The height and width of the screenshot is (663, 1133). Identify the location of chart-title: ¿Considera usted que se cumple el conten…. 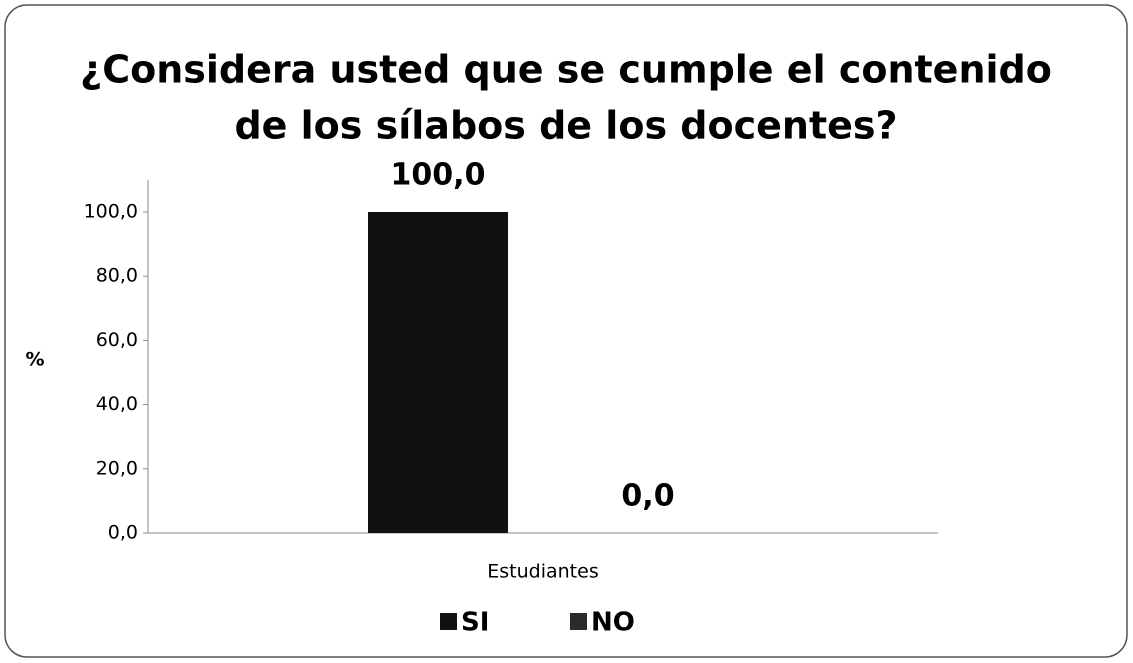
(566, 70).